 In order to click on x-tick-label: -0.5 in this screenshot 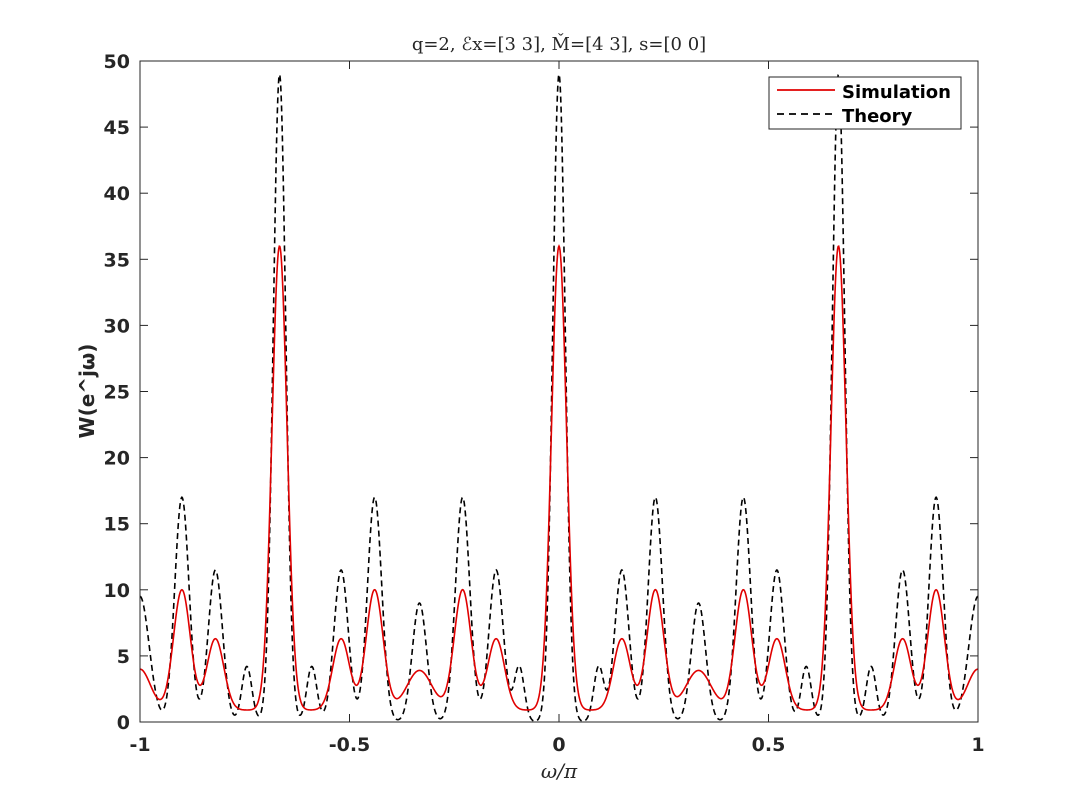, I will do `click(350, 745)`.